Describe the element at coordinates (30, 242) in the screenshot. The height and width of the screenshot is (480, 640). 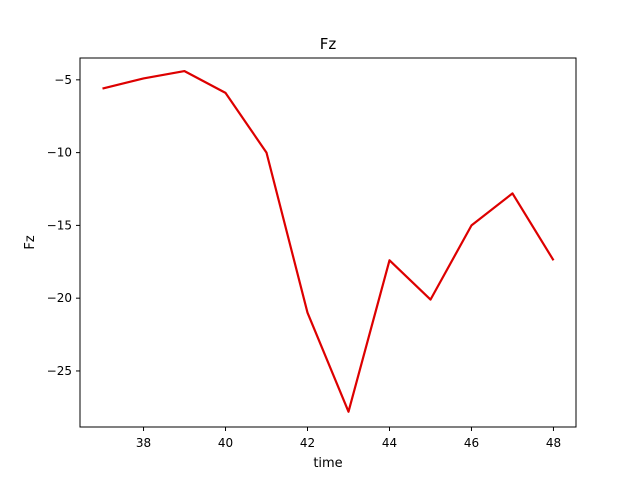
I see `y-axis-label: Fz` at that location.